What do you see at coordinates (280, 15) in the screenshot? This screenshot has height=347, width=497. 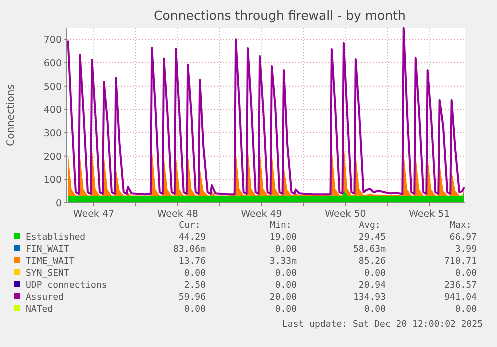 I see `chart-title: Connections through firewall - by month` at bounding box center [280, 15].